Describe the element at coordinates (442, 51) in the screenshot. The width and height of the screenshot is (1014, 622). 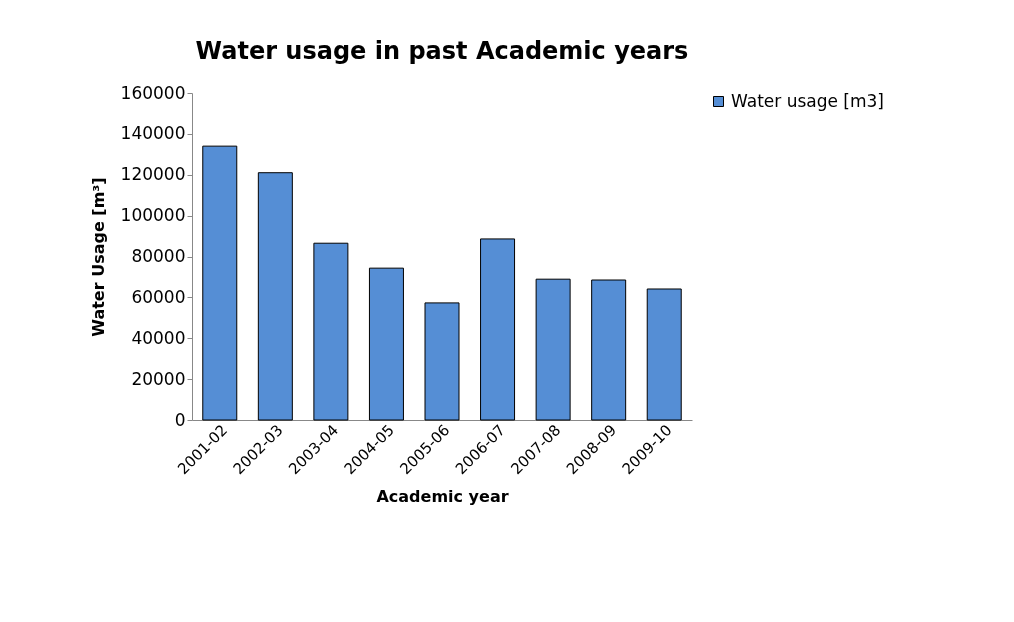
I see `chart-title: Water usage in past Academic years` at that location.